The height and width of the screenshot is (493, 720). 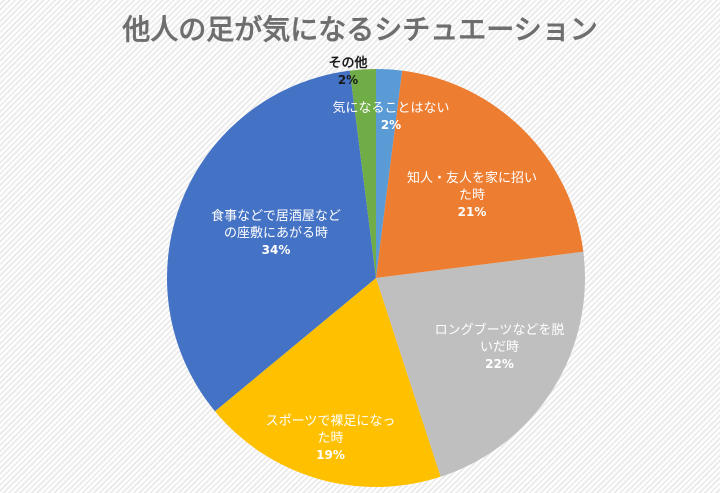 I want to click on slice-label-text: の座敷にあがる時, so click(x=275, y=233).